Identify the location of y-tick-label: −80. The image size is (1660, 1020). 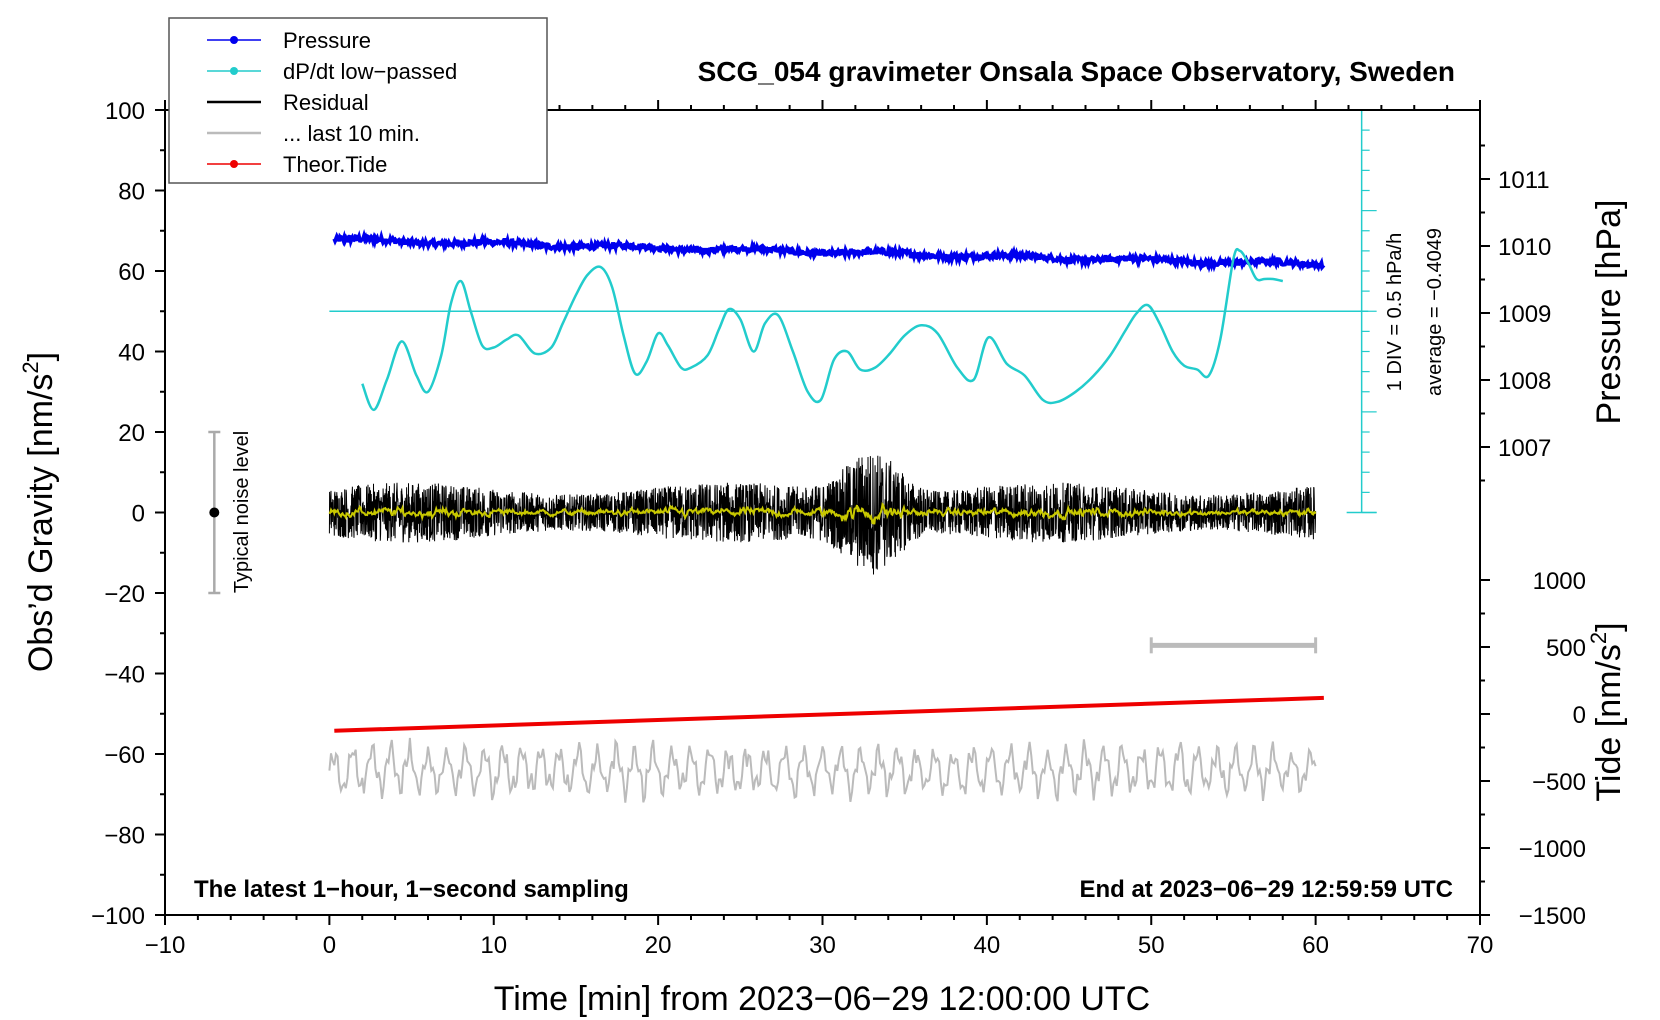
(124, 836).